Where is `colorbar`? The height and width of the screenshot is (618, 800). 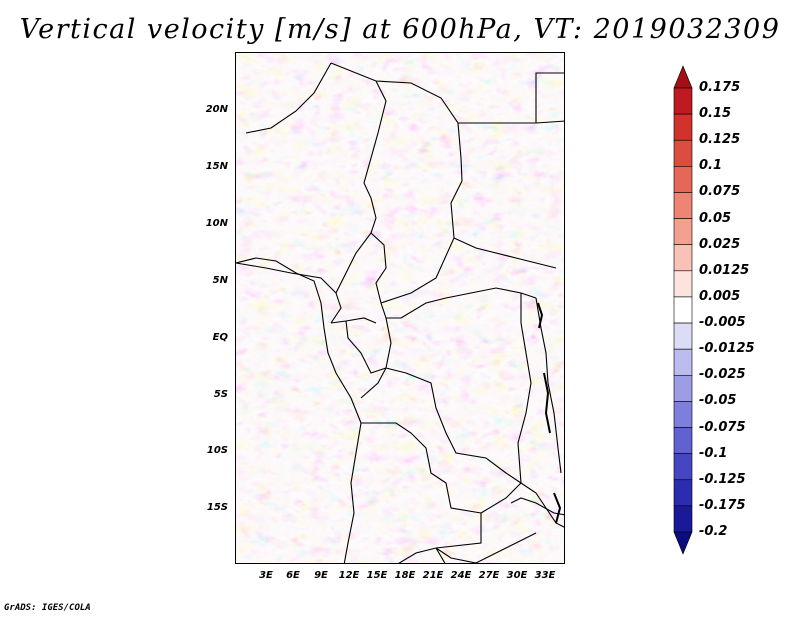
colorbar is located at coordinates (683, 310).